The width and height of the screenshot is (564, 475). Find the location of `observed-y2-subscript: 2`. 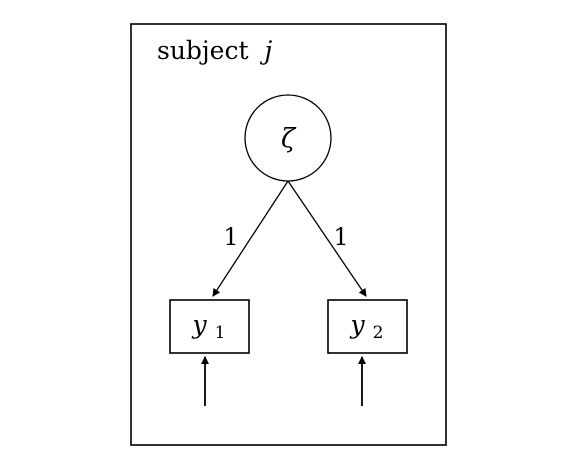

observed-y2-subscript: 2 is located at coordinates (378, 333).